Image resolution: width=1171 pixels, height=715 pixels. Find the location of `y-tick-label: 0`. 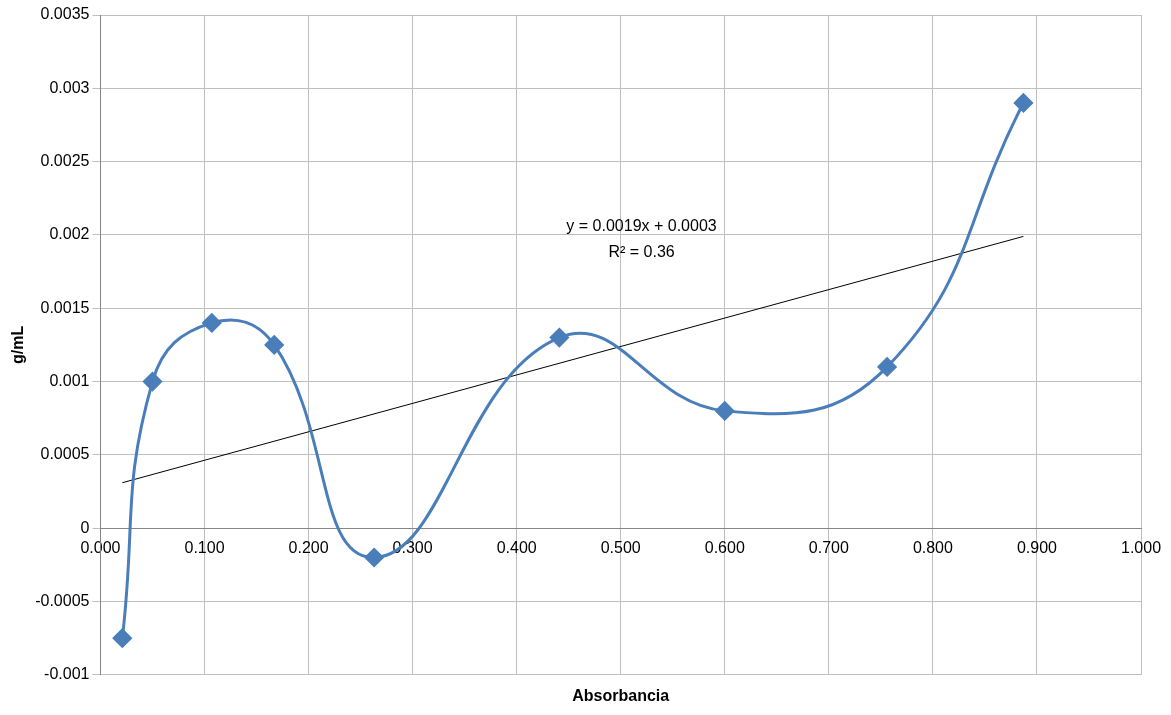

y-tick-label: 0 is located at coordinates (85, 527).